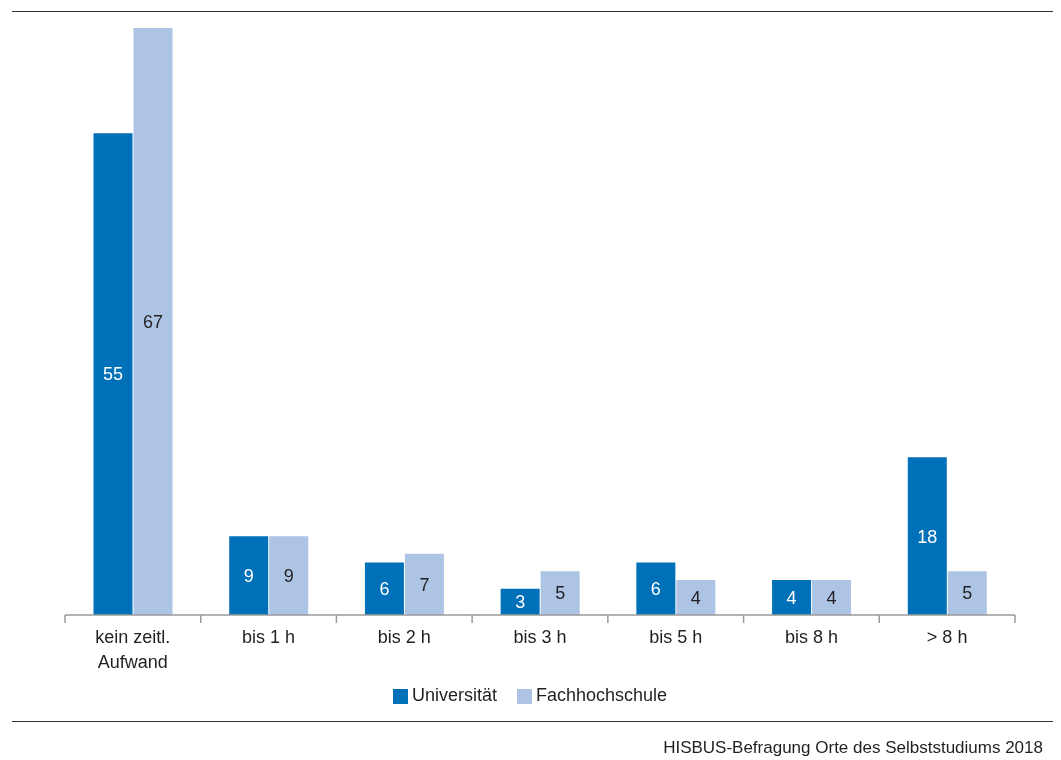 The height and width of the screenshot is (760, 1061). Describe the element at coordinates (947, 637) in the screenshot. I see `x-tick-label: > 8 h` at that location.